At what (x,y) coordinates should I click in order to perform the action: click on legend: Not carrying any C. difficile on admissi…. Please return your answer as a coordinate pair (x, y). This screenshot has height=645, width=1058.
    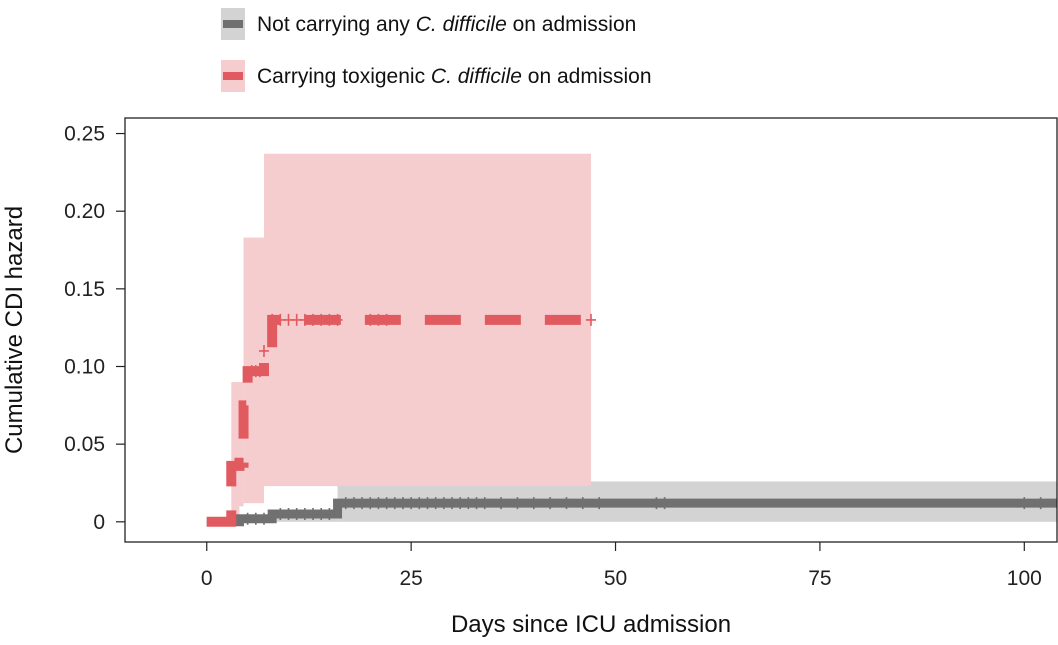
    Looking at the image, I should click on (436, 50).